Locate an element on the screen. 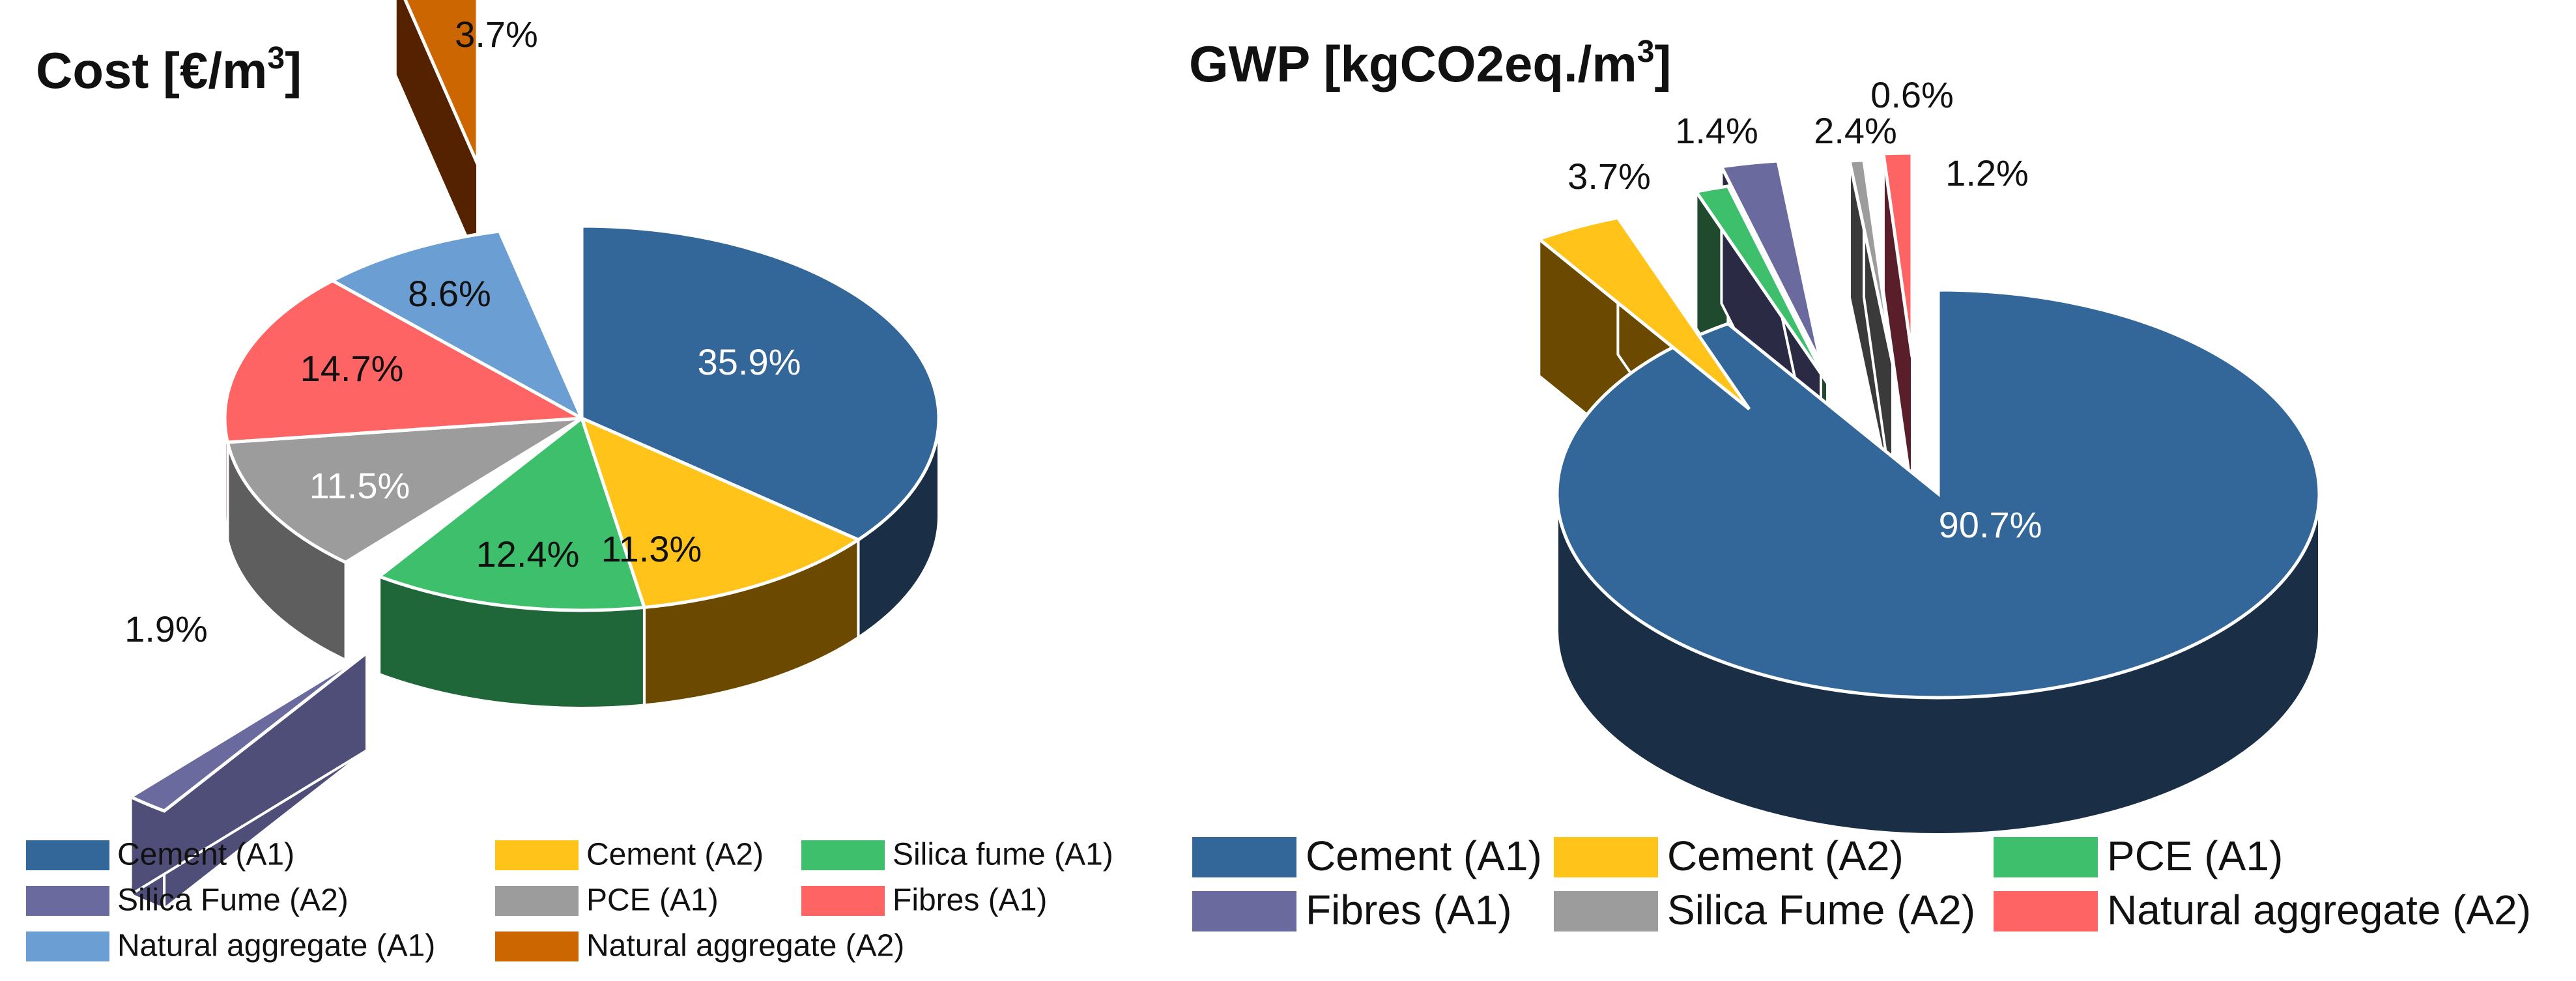  legend-gwp-label-cement-a2: Cement (A2) is located at coordinates (1785, 855).